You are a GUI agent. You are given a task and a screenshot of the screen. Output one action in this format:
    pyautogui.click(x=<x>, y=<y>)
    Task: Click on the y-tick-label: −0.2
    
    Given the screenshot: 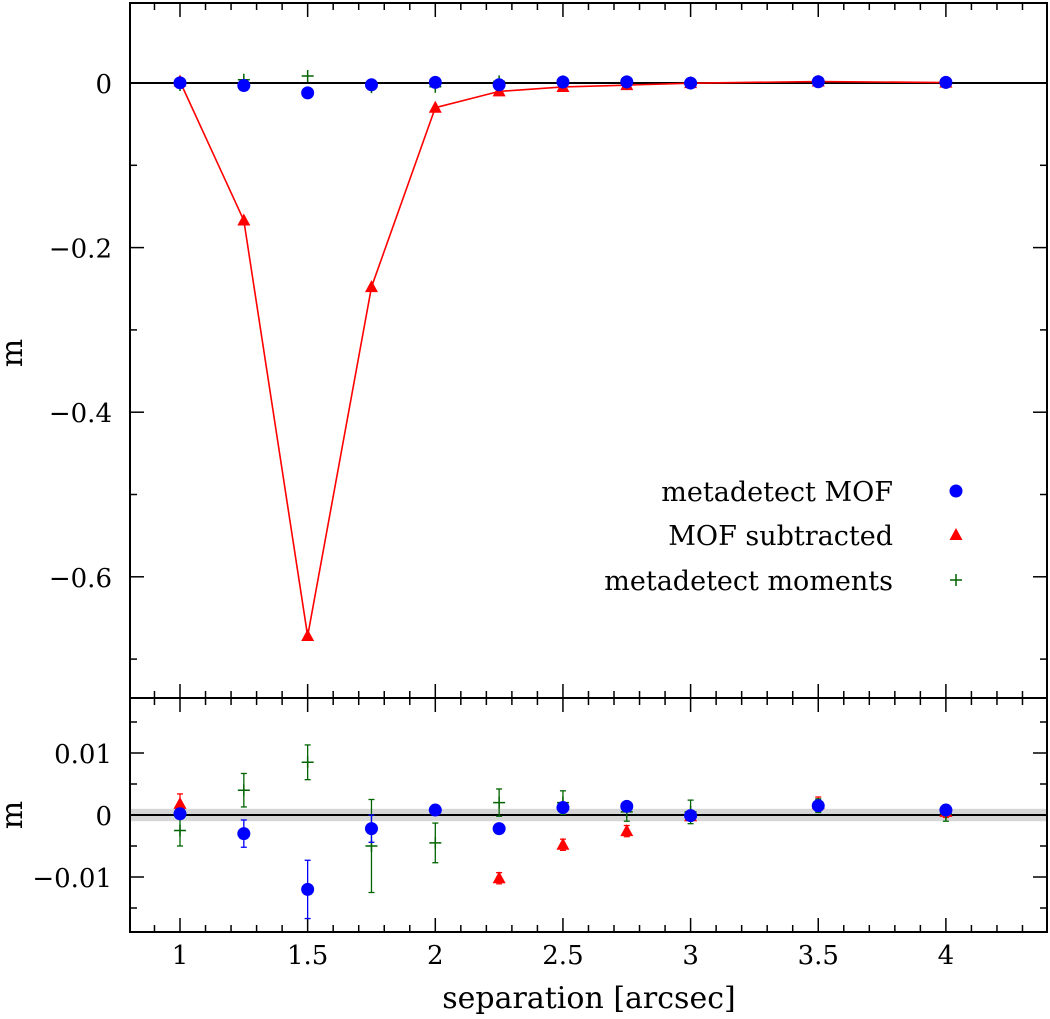 What is the action you would take?
    pyautogui.click(x=80, y=250)
    